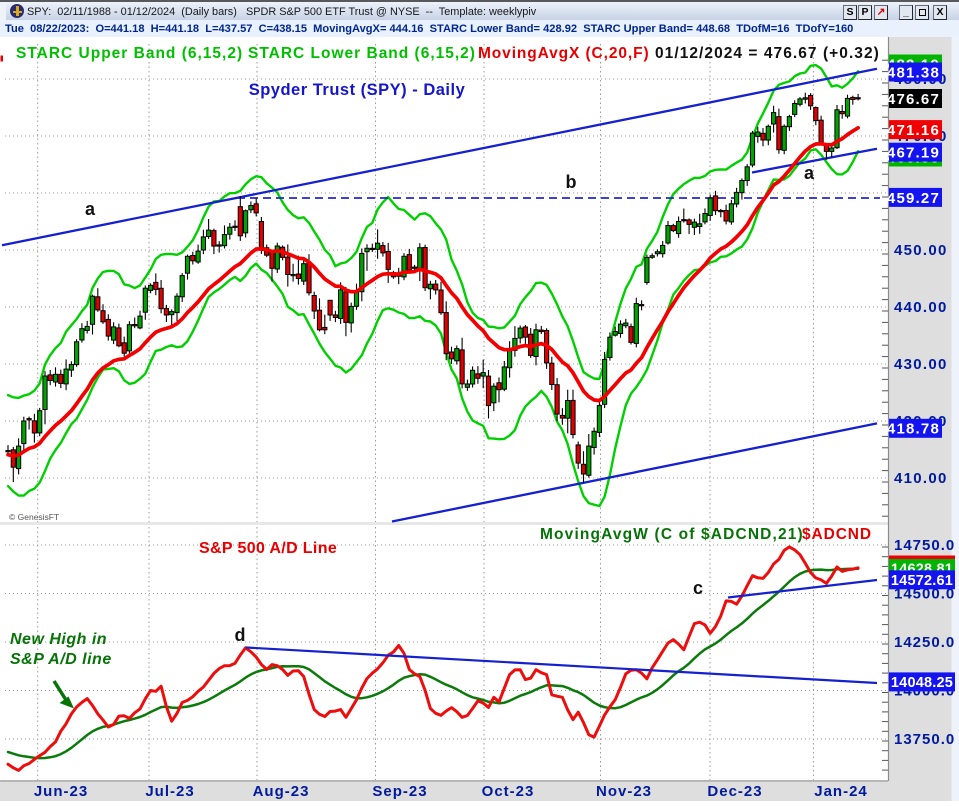 Image resolution: width=959 pixels, height=806 pixels. Describe the element at coordinates (61, 791) in the screenshot. I see `svg-text: Jun-23` at that location.